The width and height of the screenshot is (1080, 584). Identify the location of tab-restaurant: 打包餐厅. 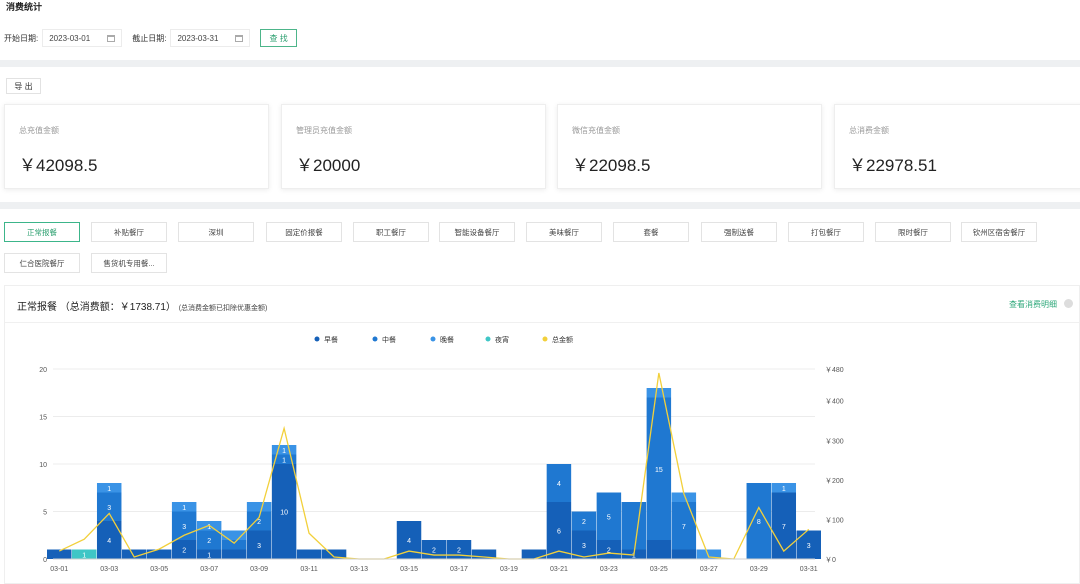
(826, 232).